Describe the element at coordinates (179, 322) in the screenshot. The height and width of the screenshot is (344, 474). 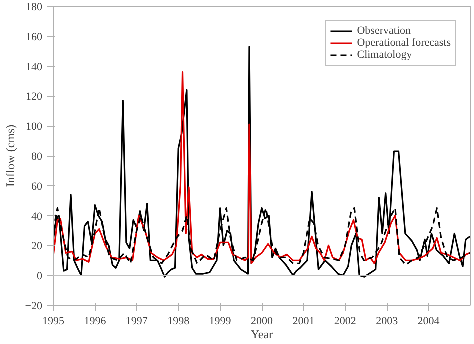
I see `x-tick-label: 1998` at that location.